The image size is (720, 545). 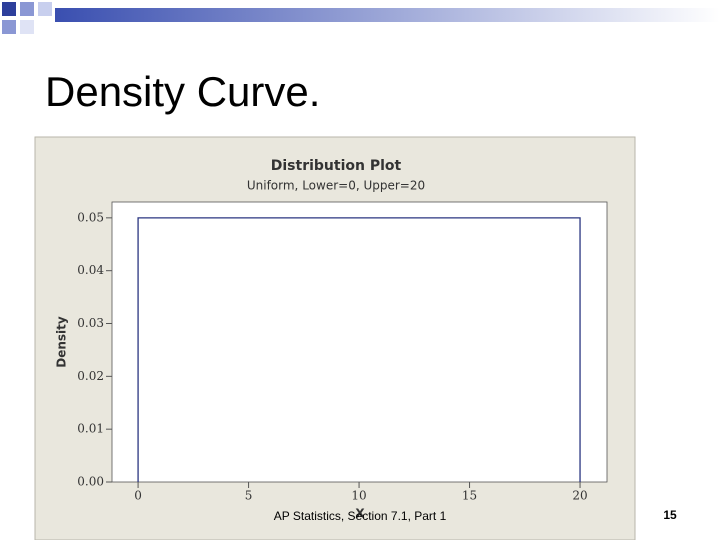 What do you see at coordinates (90, 270) in the screenshot?
I see `y-tick-label: 0.04` at bounding box center [90, 270].